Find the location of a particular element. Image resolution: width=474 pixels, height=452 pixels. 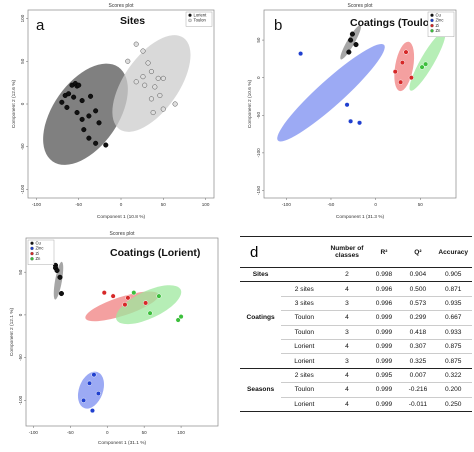

cell-accuracy: 0.905 is located at coordinates (453, 275).